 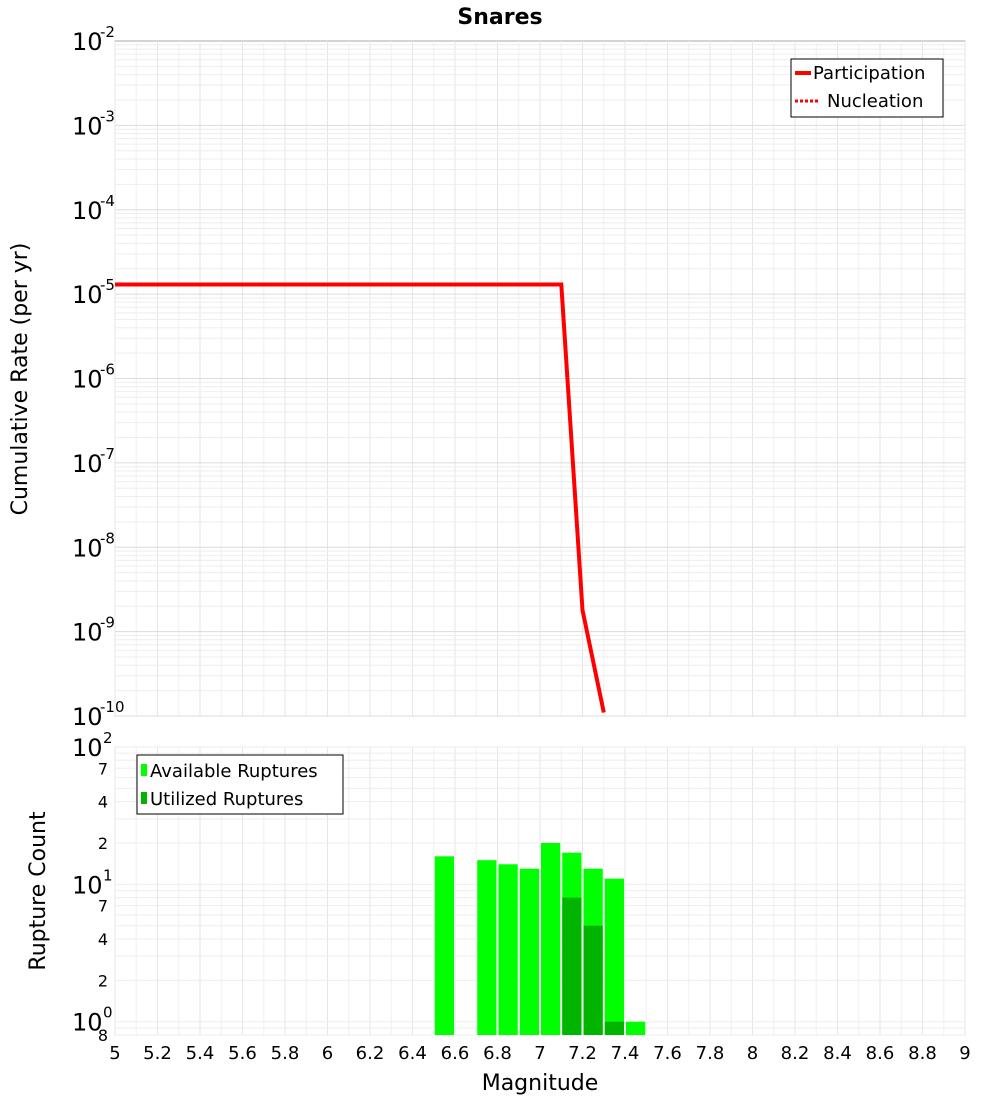 I want to click on top-y-tick-exponent: -4, so click(x=107, y=201).